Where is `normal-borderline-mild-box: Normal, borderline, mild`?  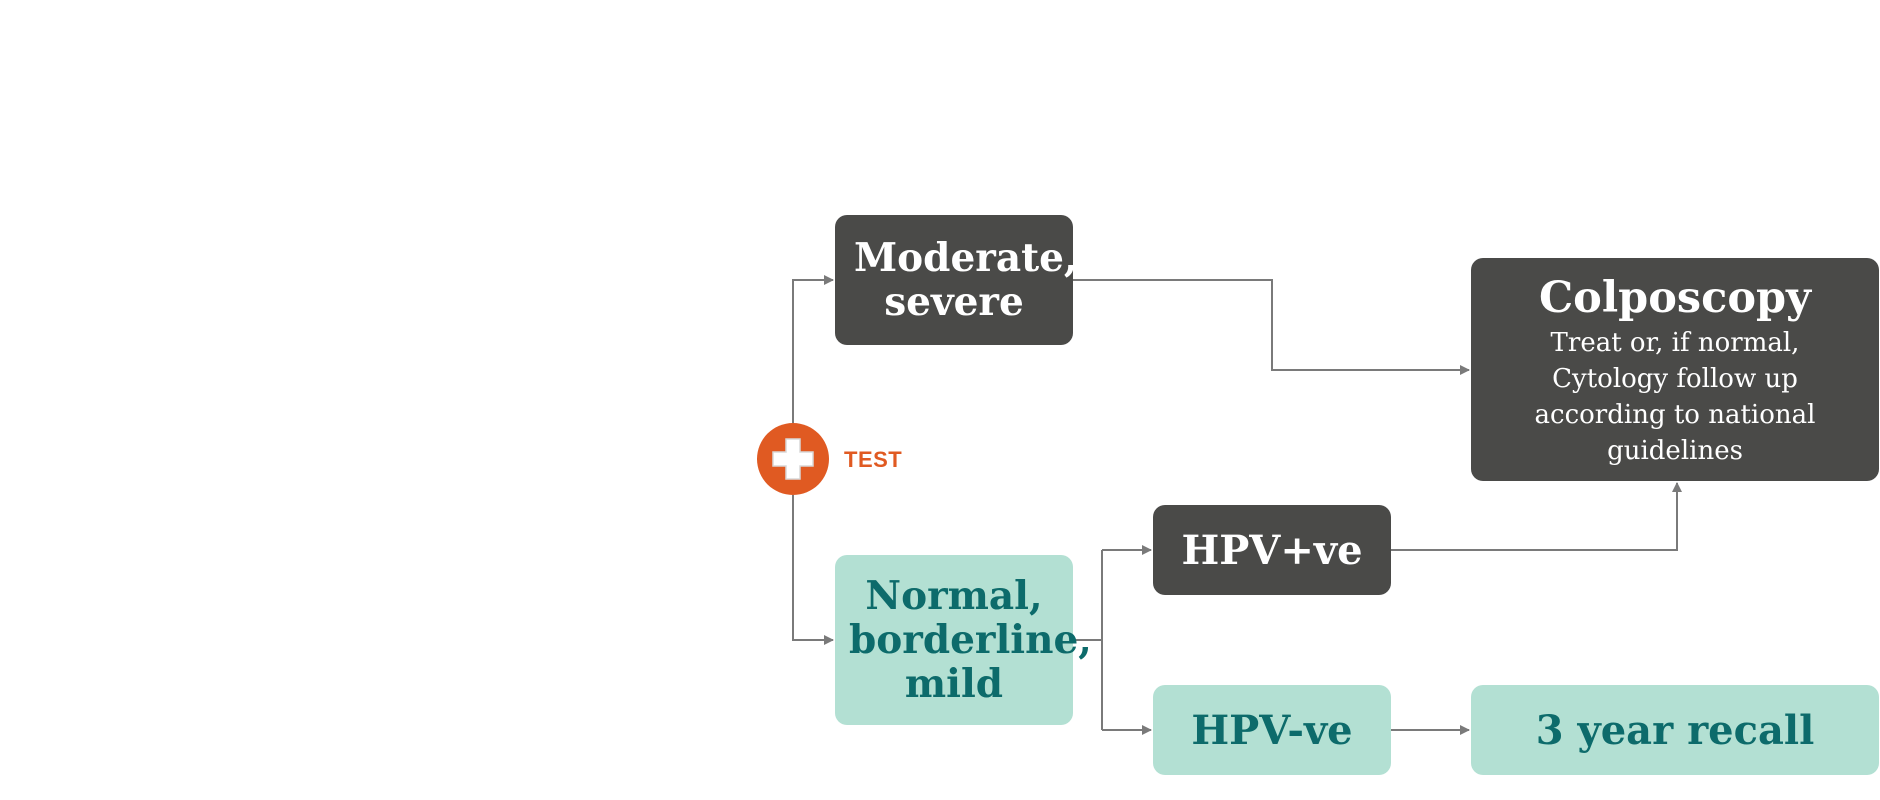 normal-borderline-mild-box: Normal, borderline, mild is located at coordinates (963, 640).